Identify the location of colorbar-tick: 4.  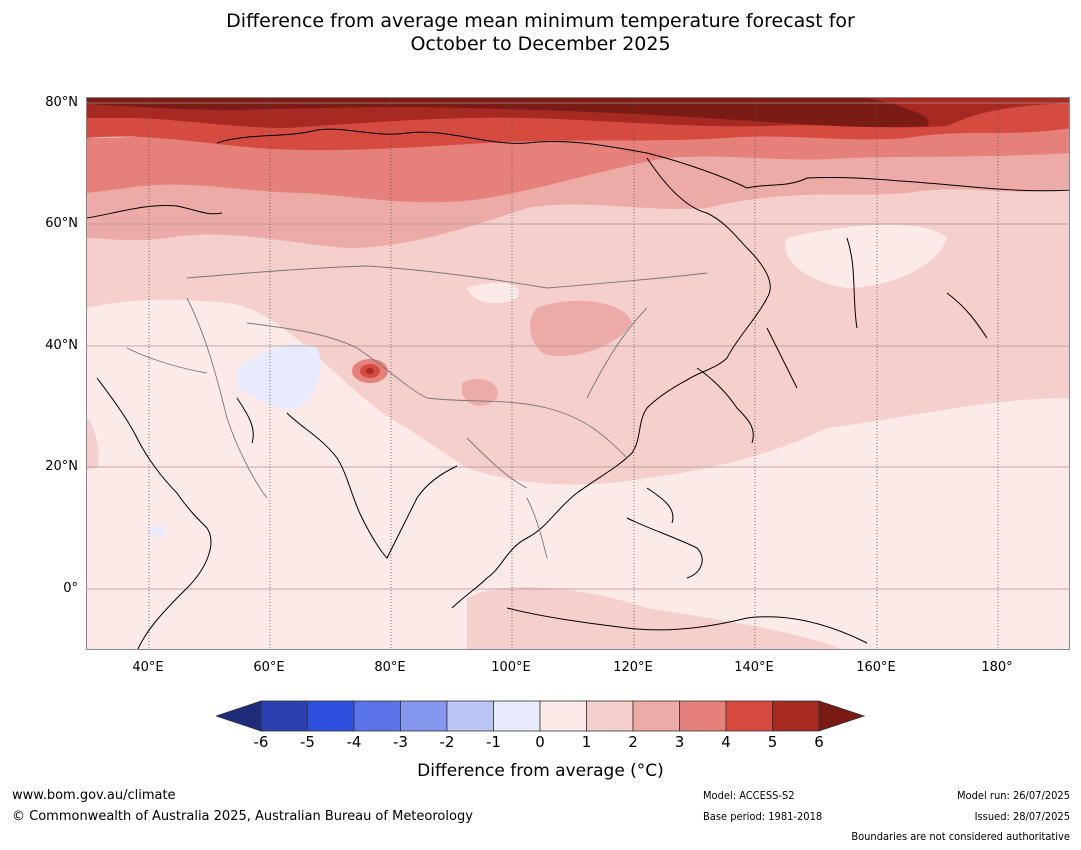
(726, 742).